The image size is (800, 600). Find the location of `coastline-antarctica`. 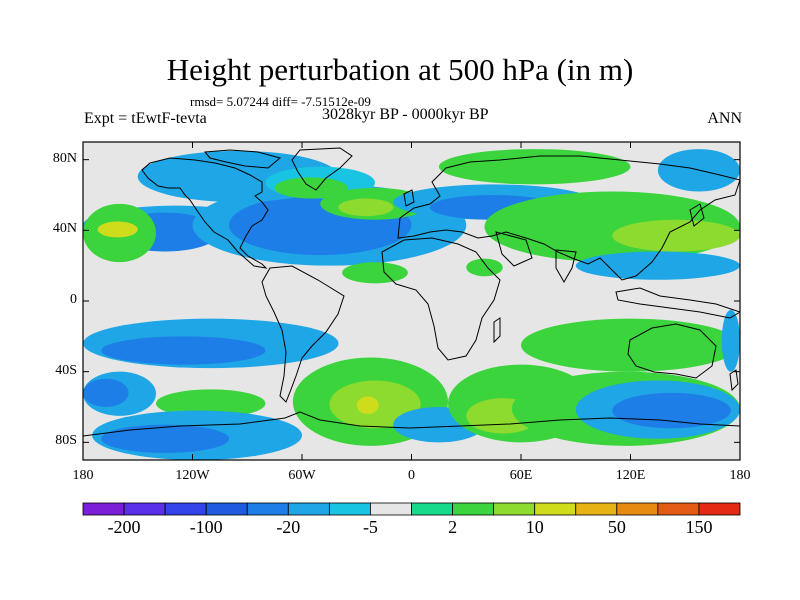

coastline-antarctica is located at coordinates (411, 424).